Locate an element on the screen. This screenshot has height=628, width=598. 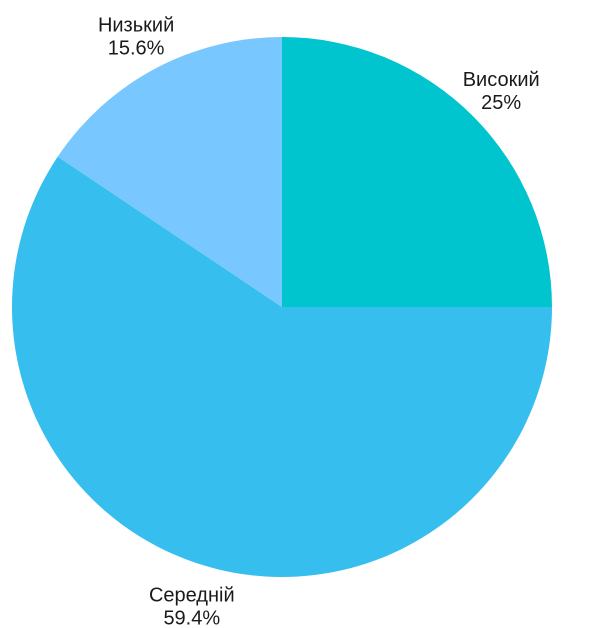
slice-percent-1: 59.4% is located at coordinates (191, 618).